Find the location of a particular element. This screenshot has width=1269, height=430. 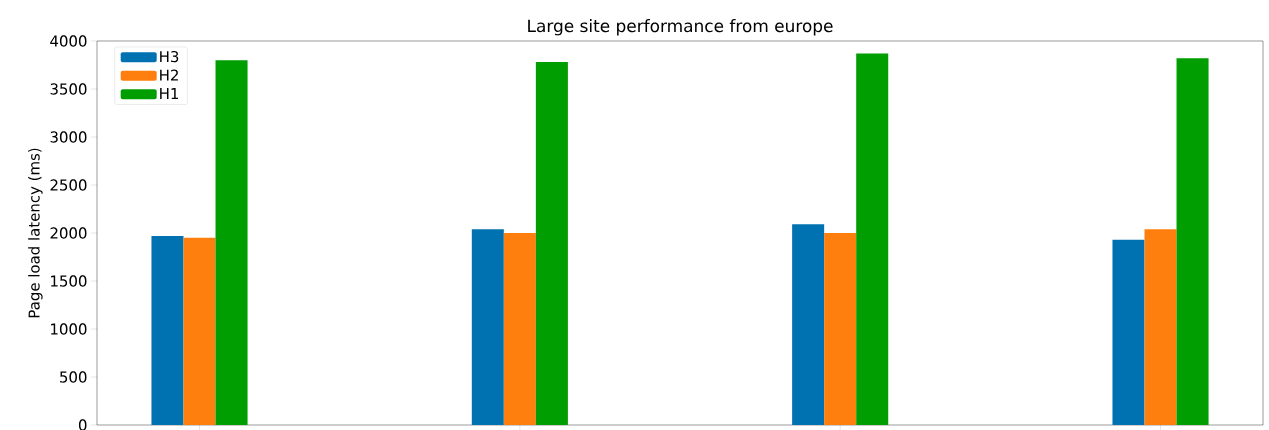

legend-label: H2 is located at coordinates (169, 75).